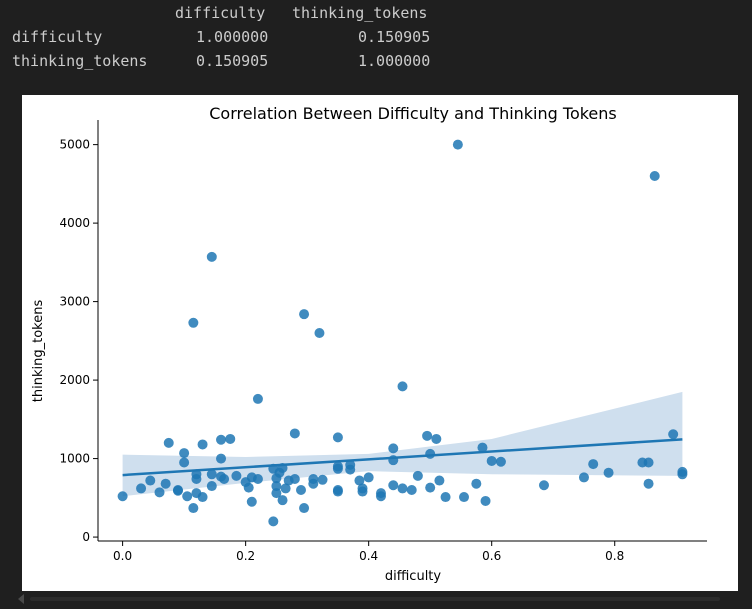  Describe the element at coordinates (491, 556) in the screenshot. I see `x-tick-label: 0.6` at that location.